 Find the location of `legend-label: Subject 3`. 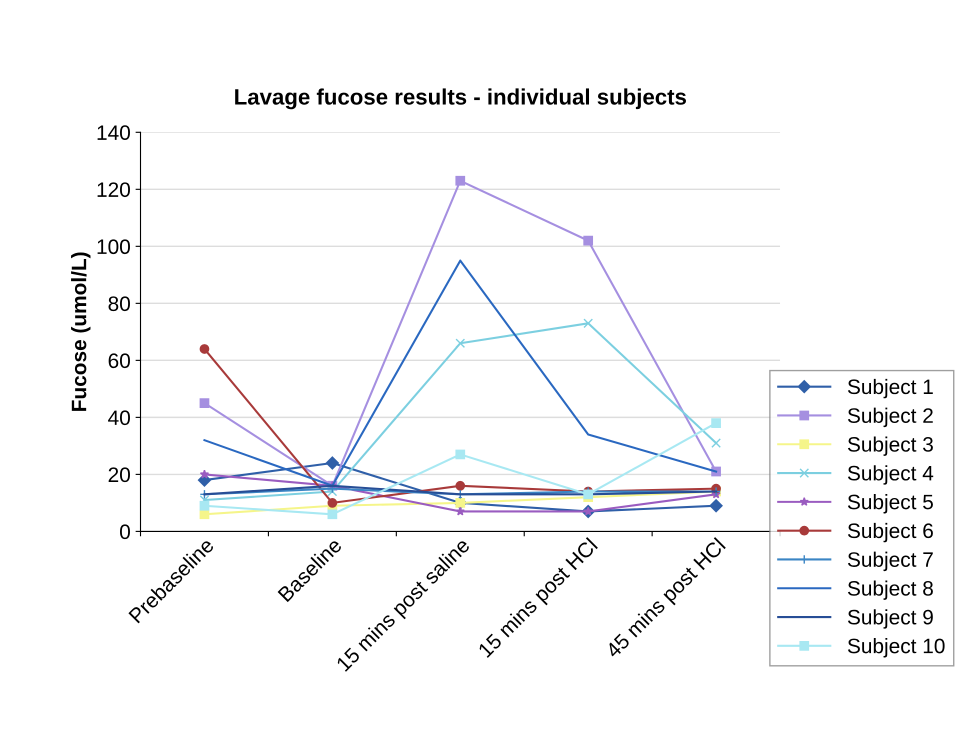

legend-label: Subject 3 is located at coordinates (890, 446).